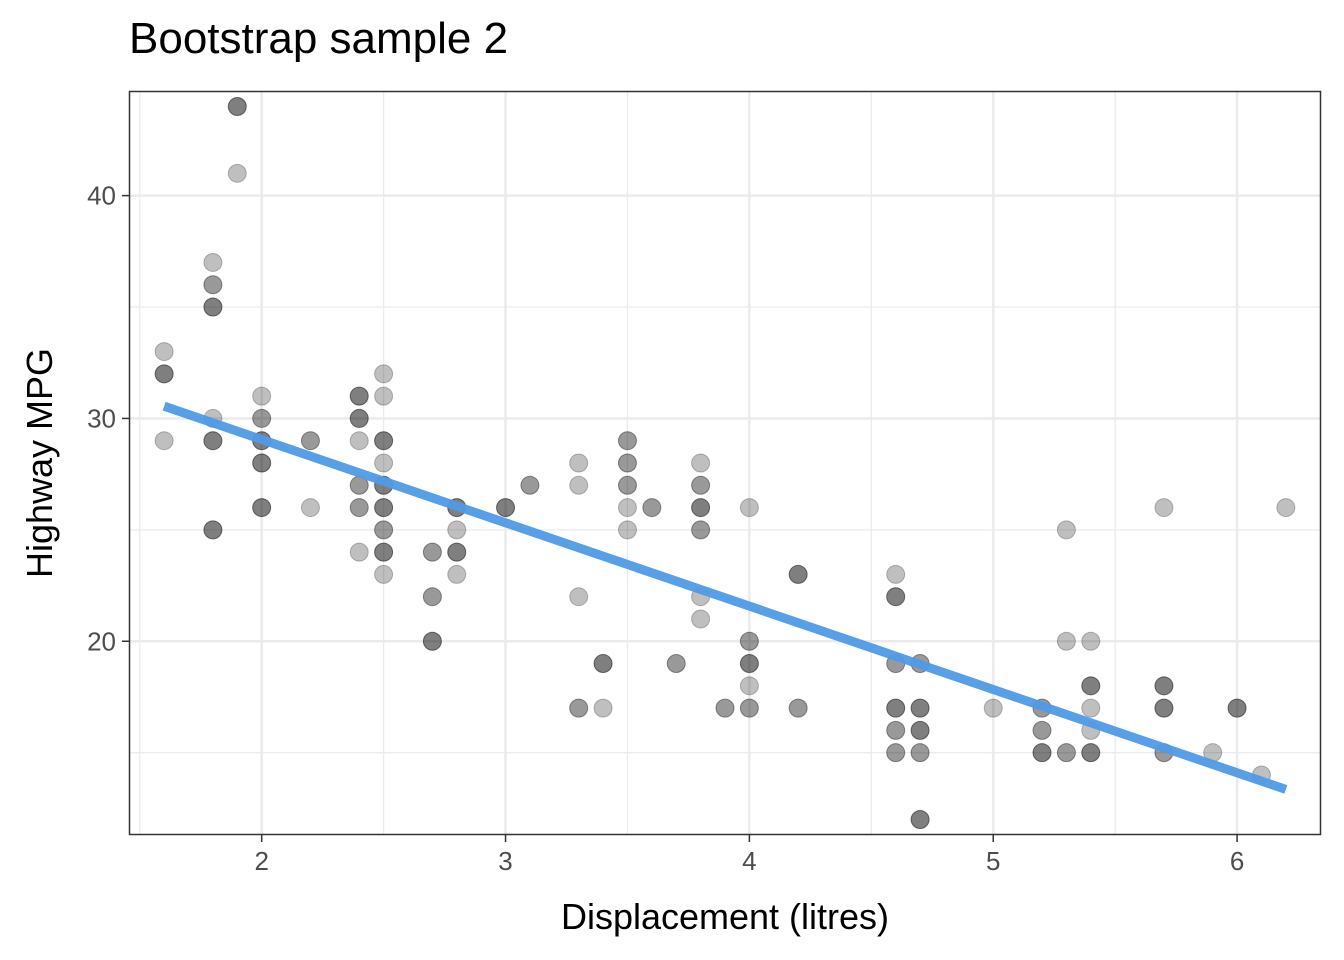  I want to click on y-tick-label: 40, so click(101, 196).